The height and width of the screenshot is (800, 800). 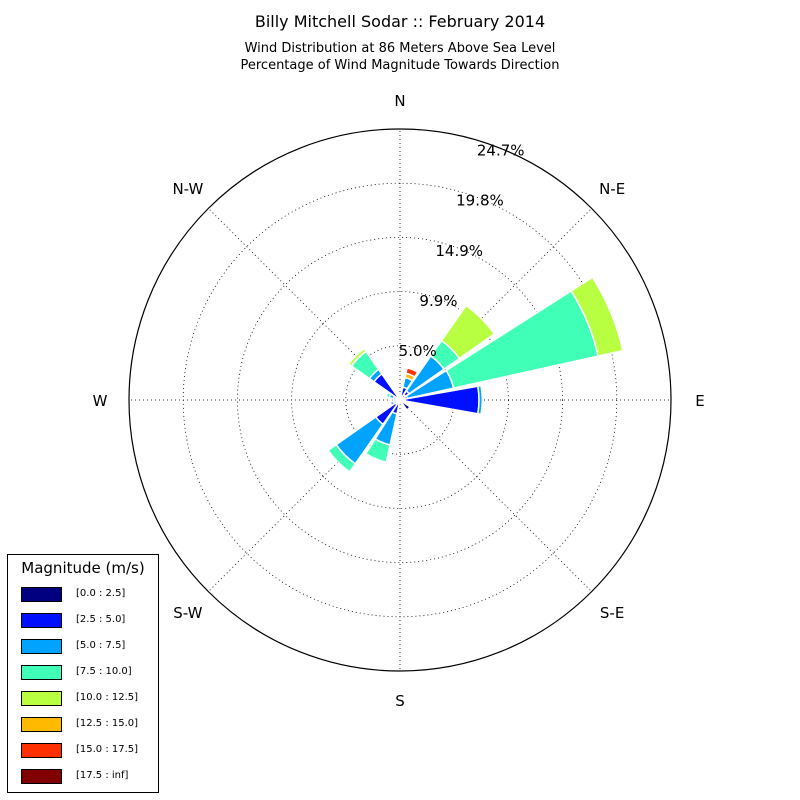 What do you see at coordinates (699, 401) in the screenshot?
I see `direction-label: E` at bounding box center [699, 401].